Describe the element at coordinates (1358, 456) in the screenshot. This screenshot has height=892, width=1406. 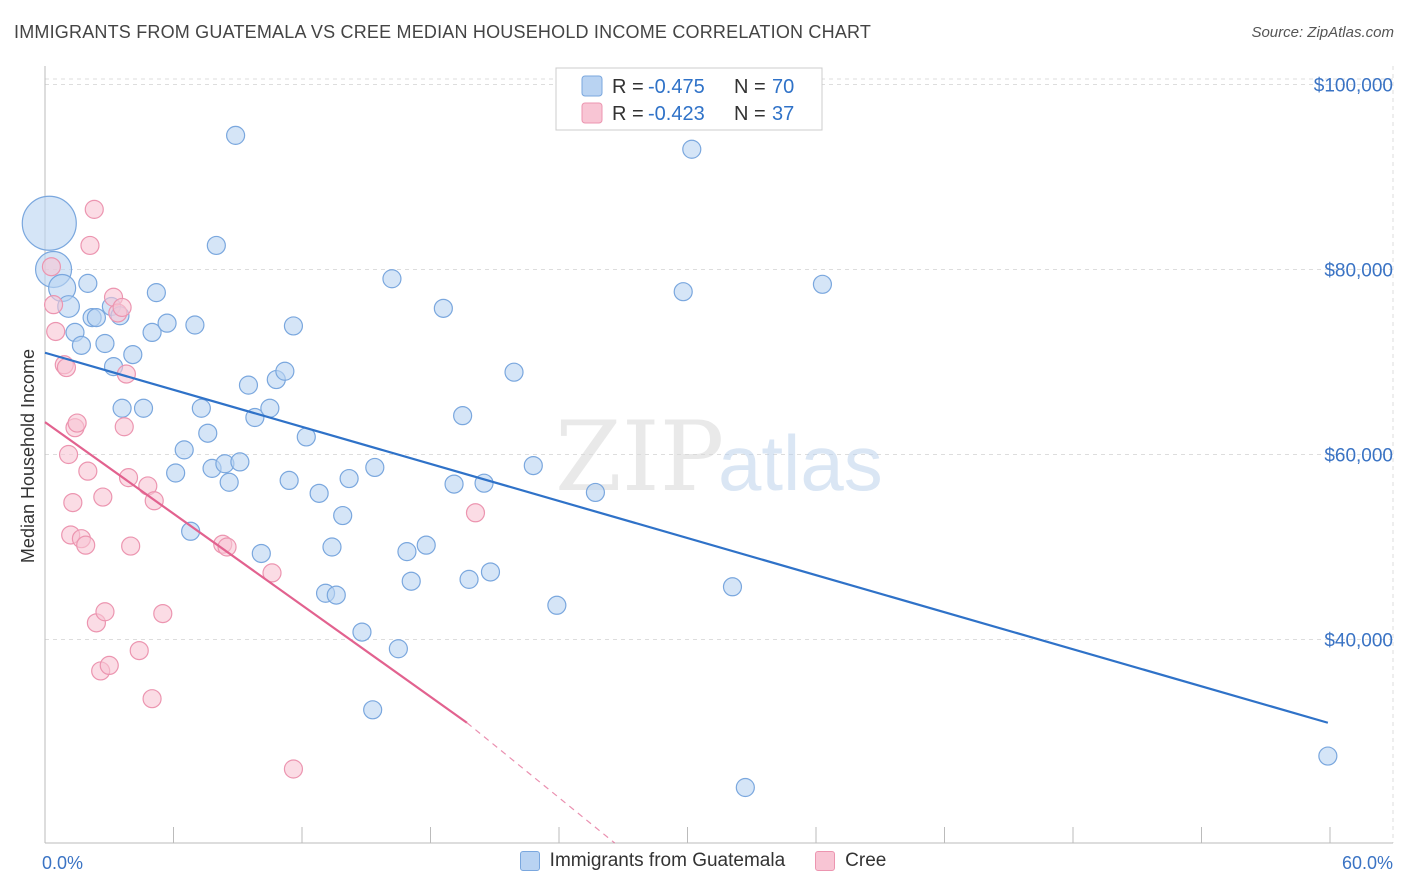
I see `y-tick-label: $60,000` at that location.